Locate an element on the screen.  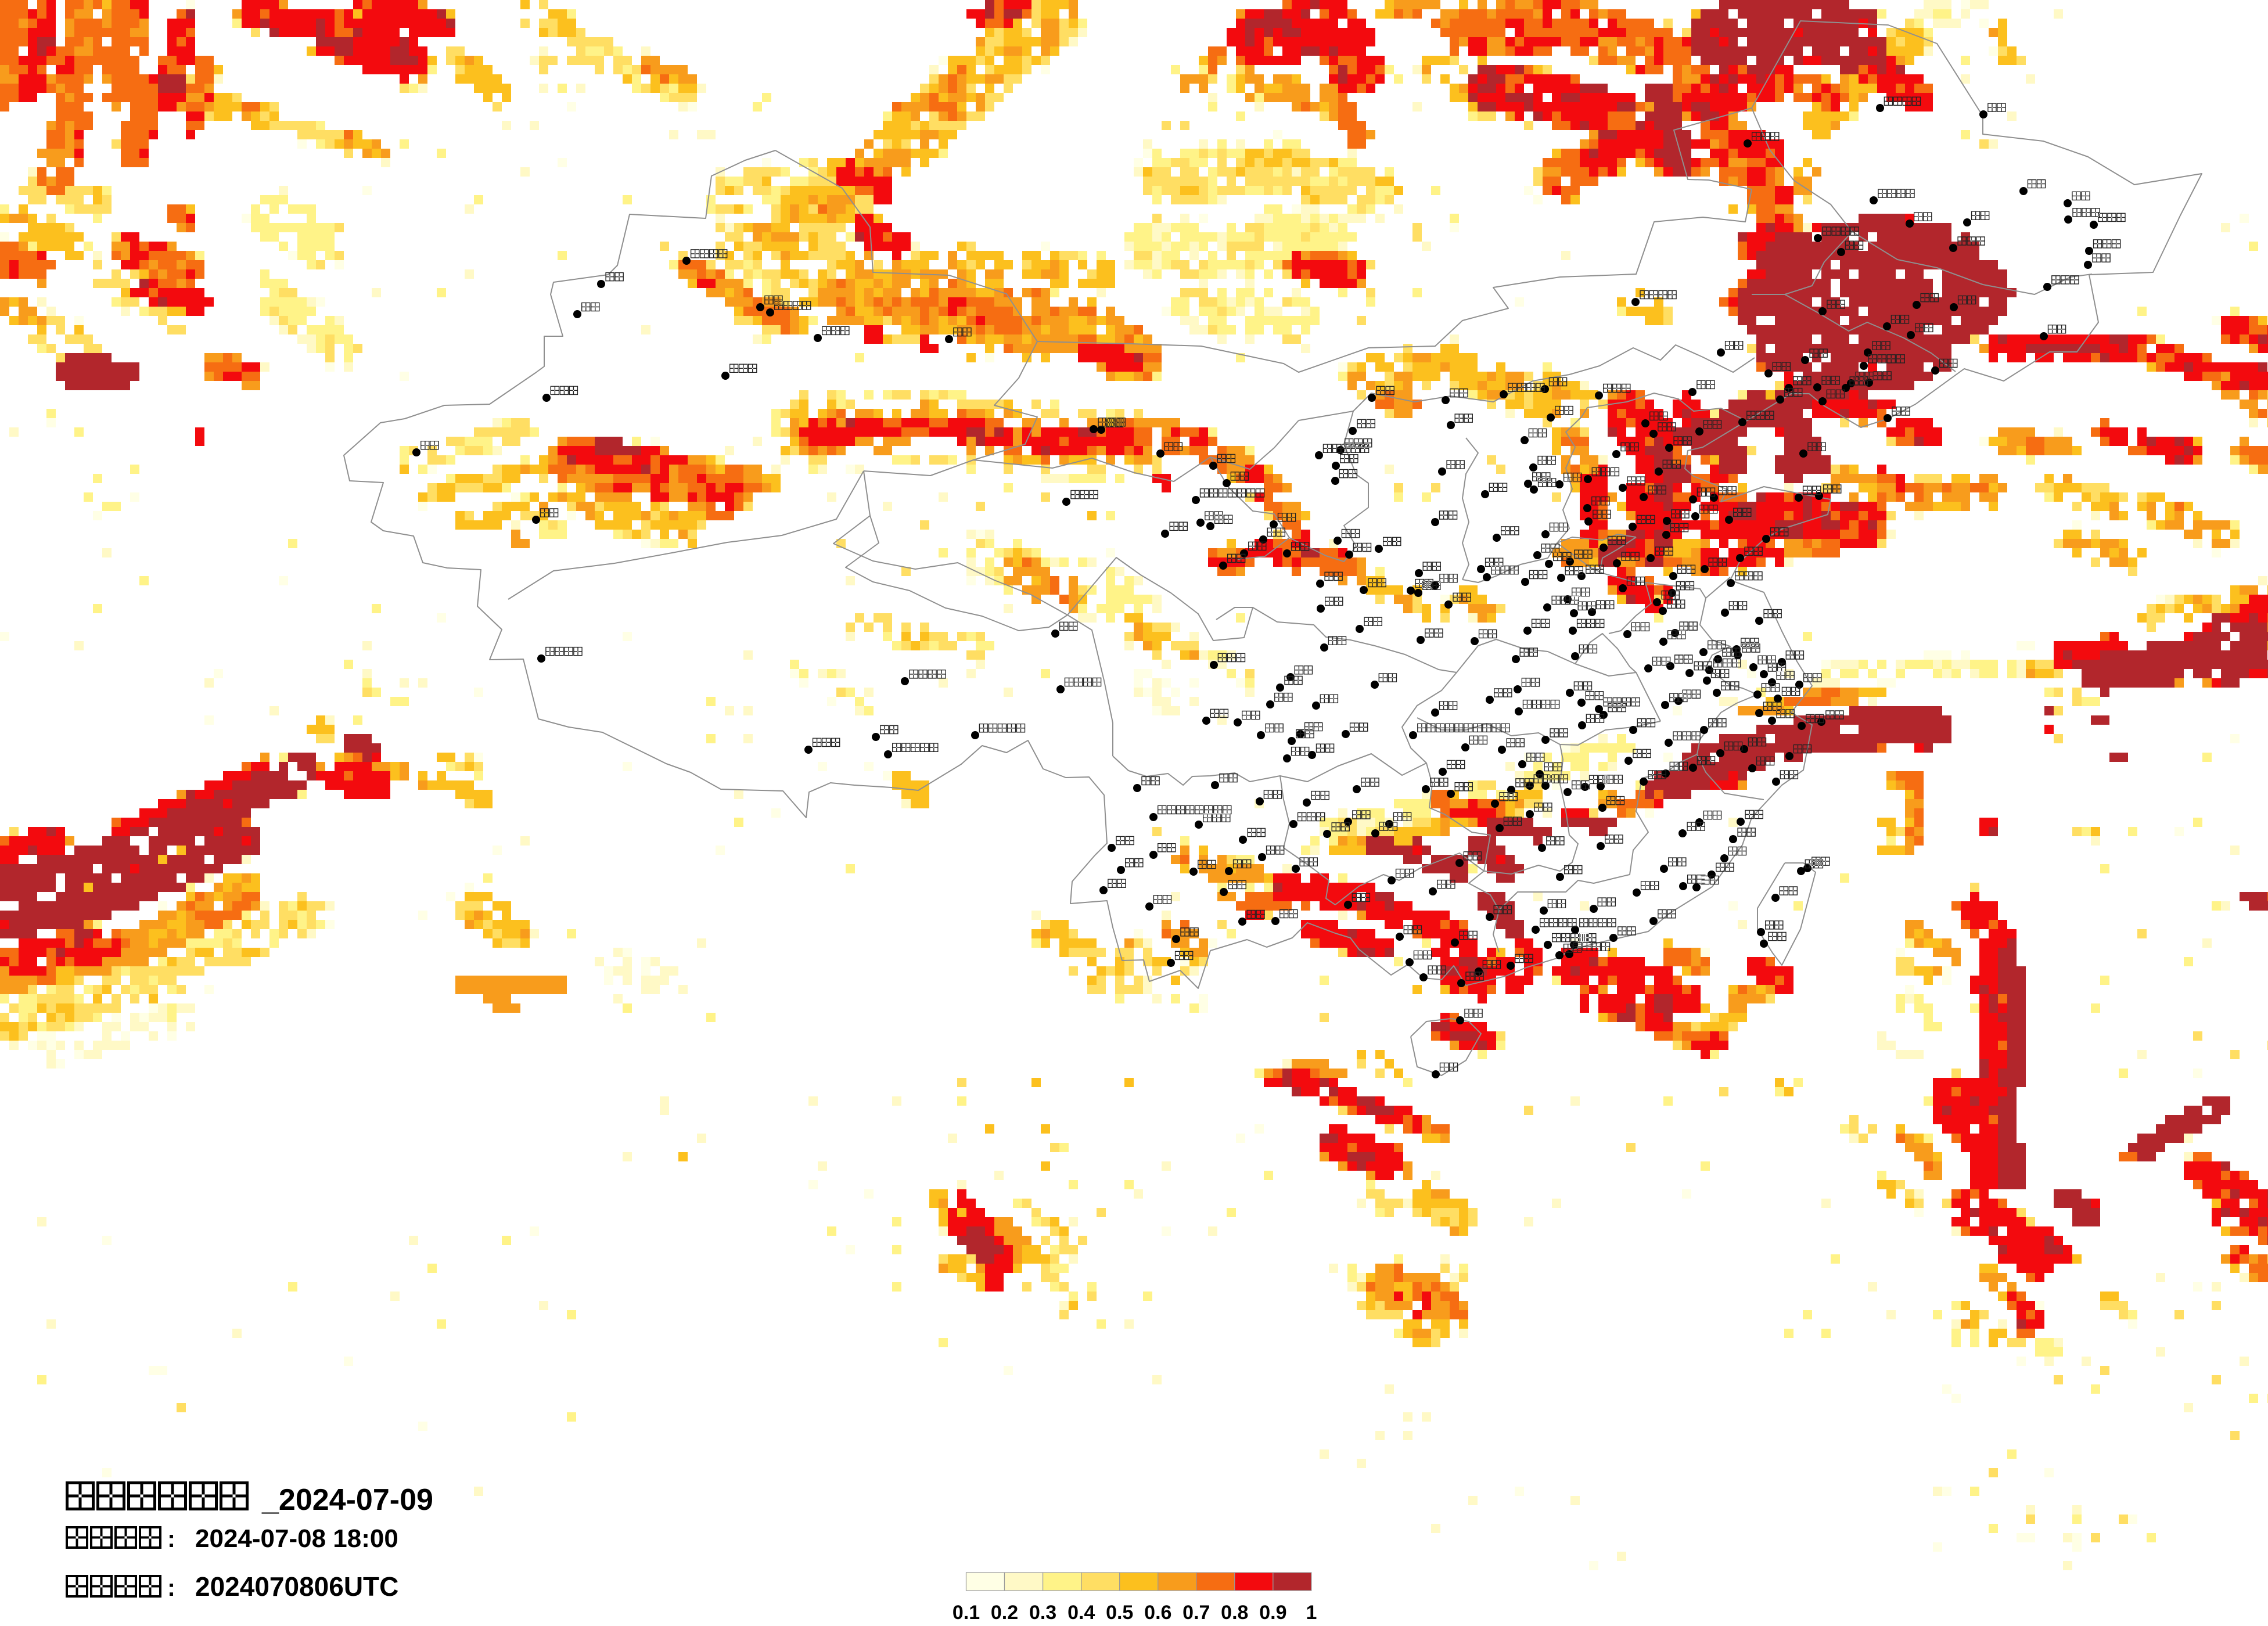
svg-text: 0.5 is located at coordinates (1119, 1613).